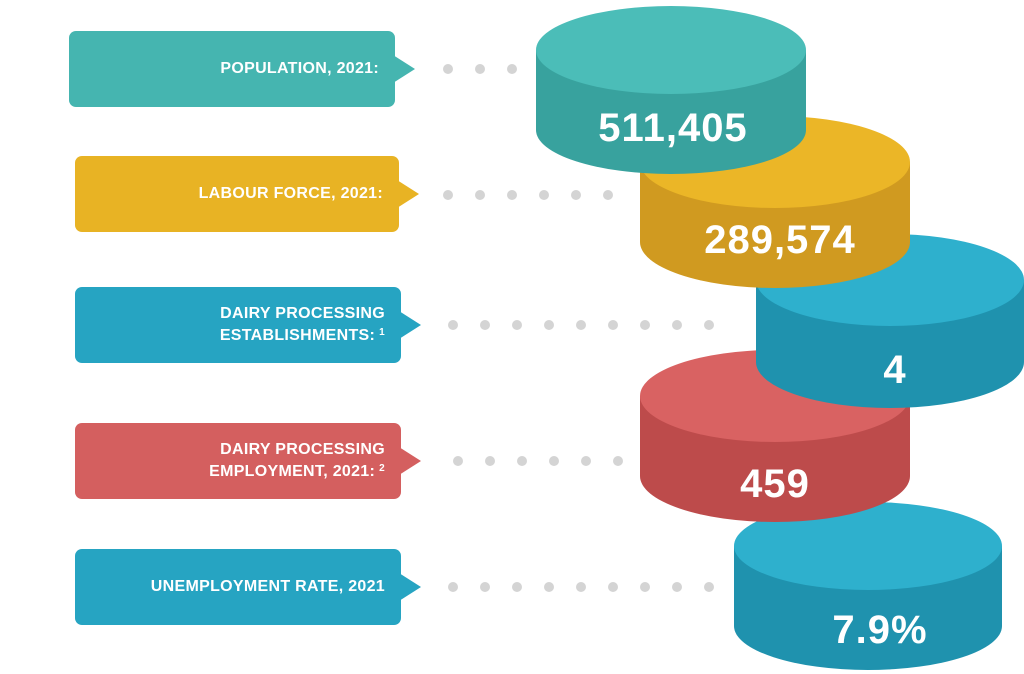 This screenshot has width=1024, height=674. I want to click on population-cylinder, so click(671, 90).